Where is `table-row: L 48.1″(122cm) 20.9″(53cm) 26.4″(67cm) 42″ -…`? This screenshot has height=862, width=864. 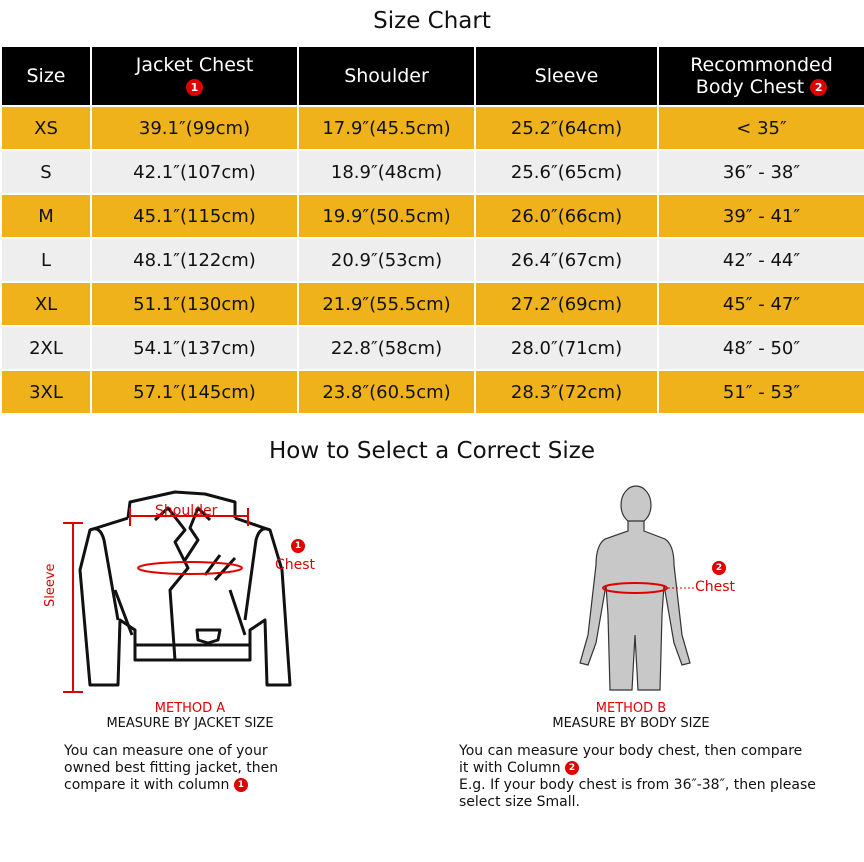 table-row: L 48.1″(122cm) 20.9″(53cm) 26.4″(67cm) 42″ -… is located at coordinates (432, 260).